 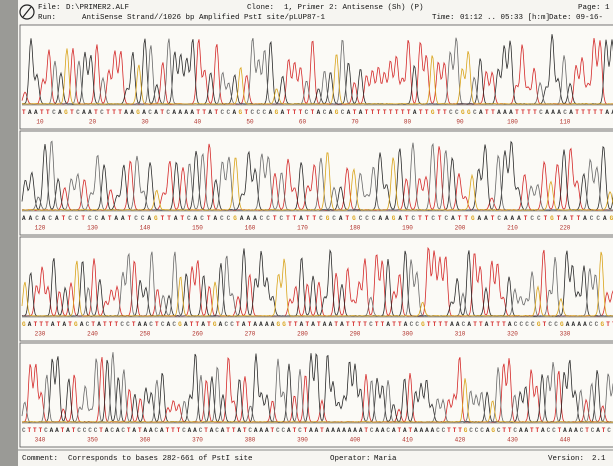 I want to click on position-label: 20, so click(x=93, y=122).